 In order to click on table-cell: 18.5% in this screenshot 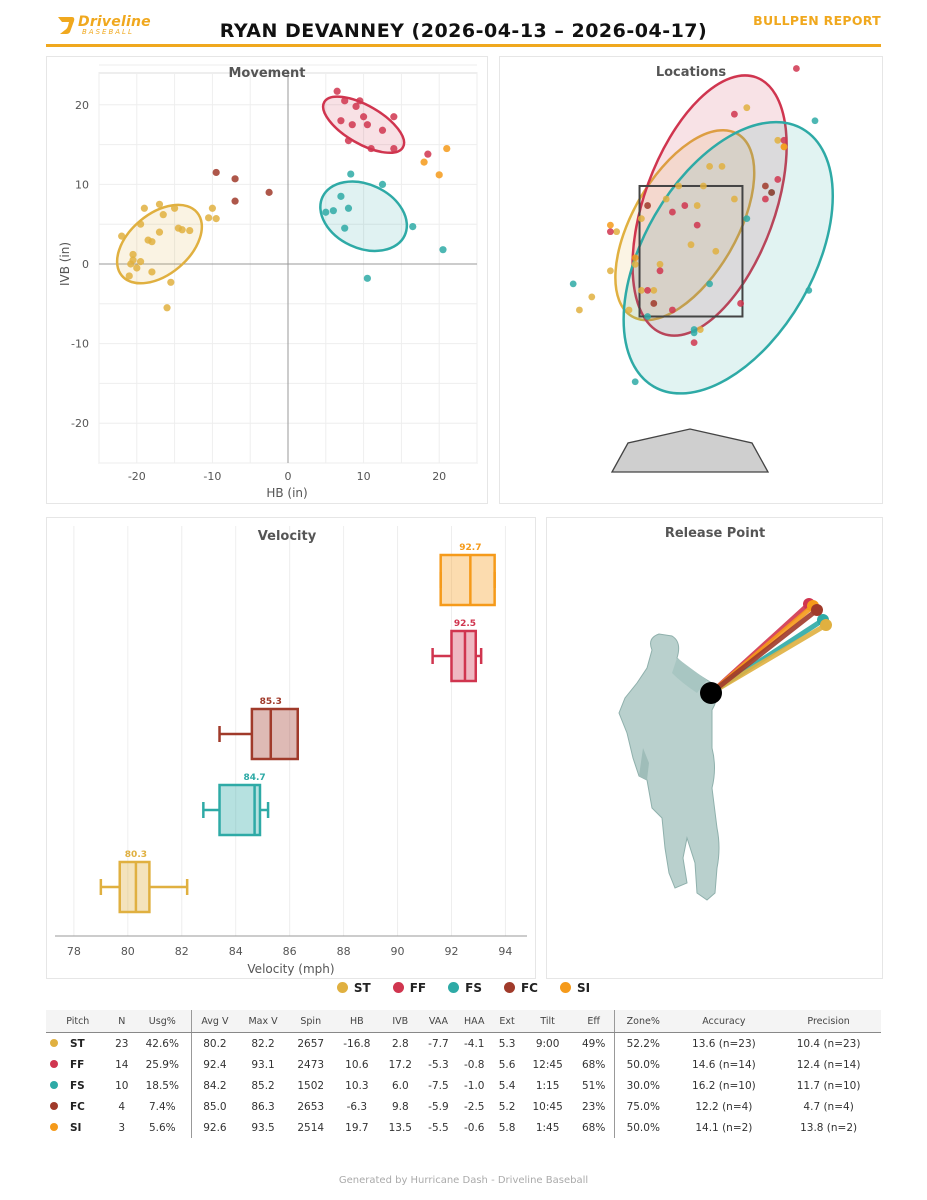, I will do `click(162, 1085)`.